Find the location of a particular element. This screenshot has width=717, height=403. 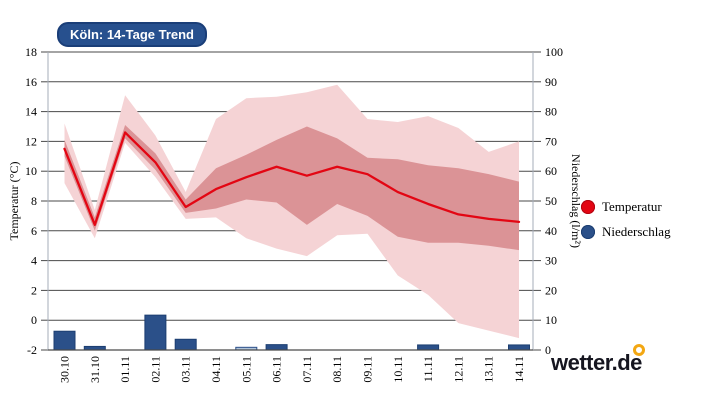

chart-legend: Temperatur Niederschlag is located at coordinates (626, 219).